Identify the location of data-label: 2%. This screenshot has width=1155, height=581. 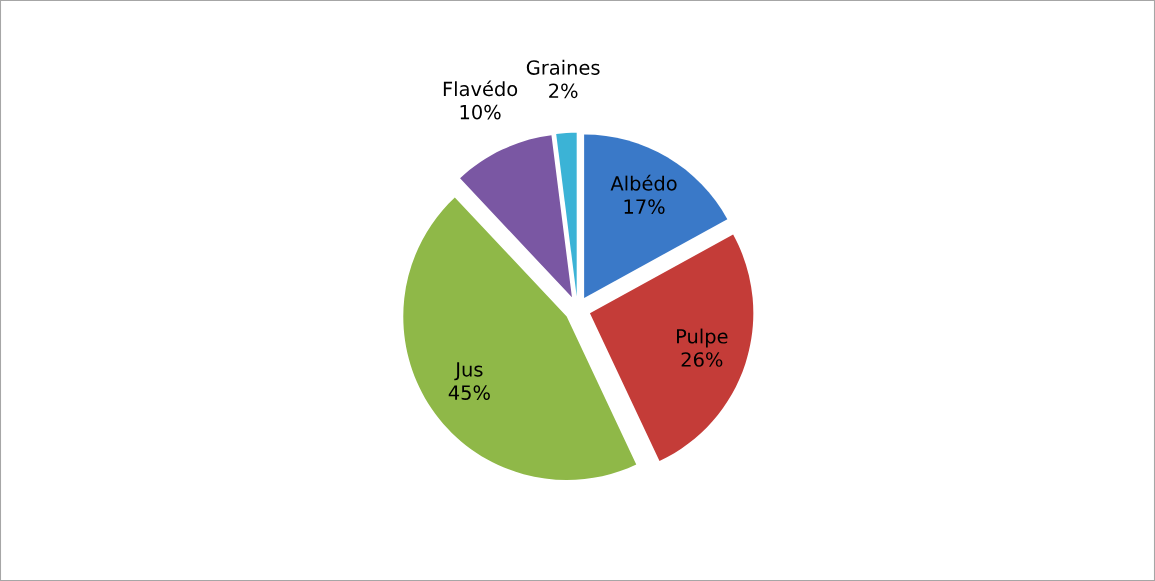
(563, 91).